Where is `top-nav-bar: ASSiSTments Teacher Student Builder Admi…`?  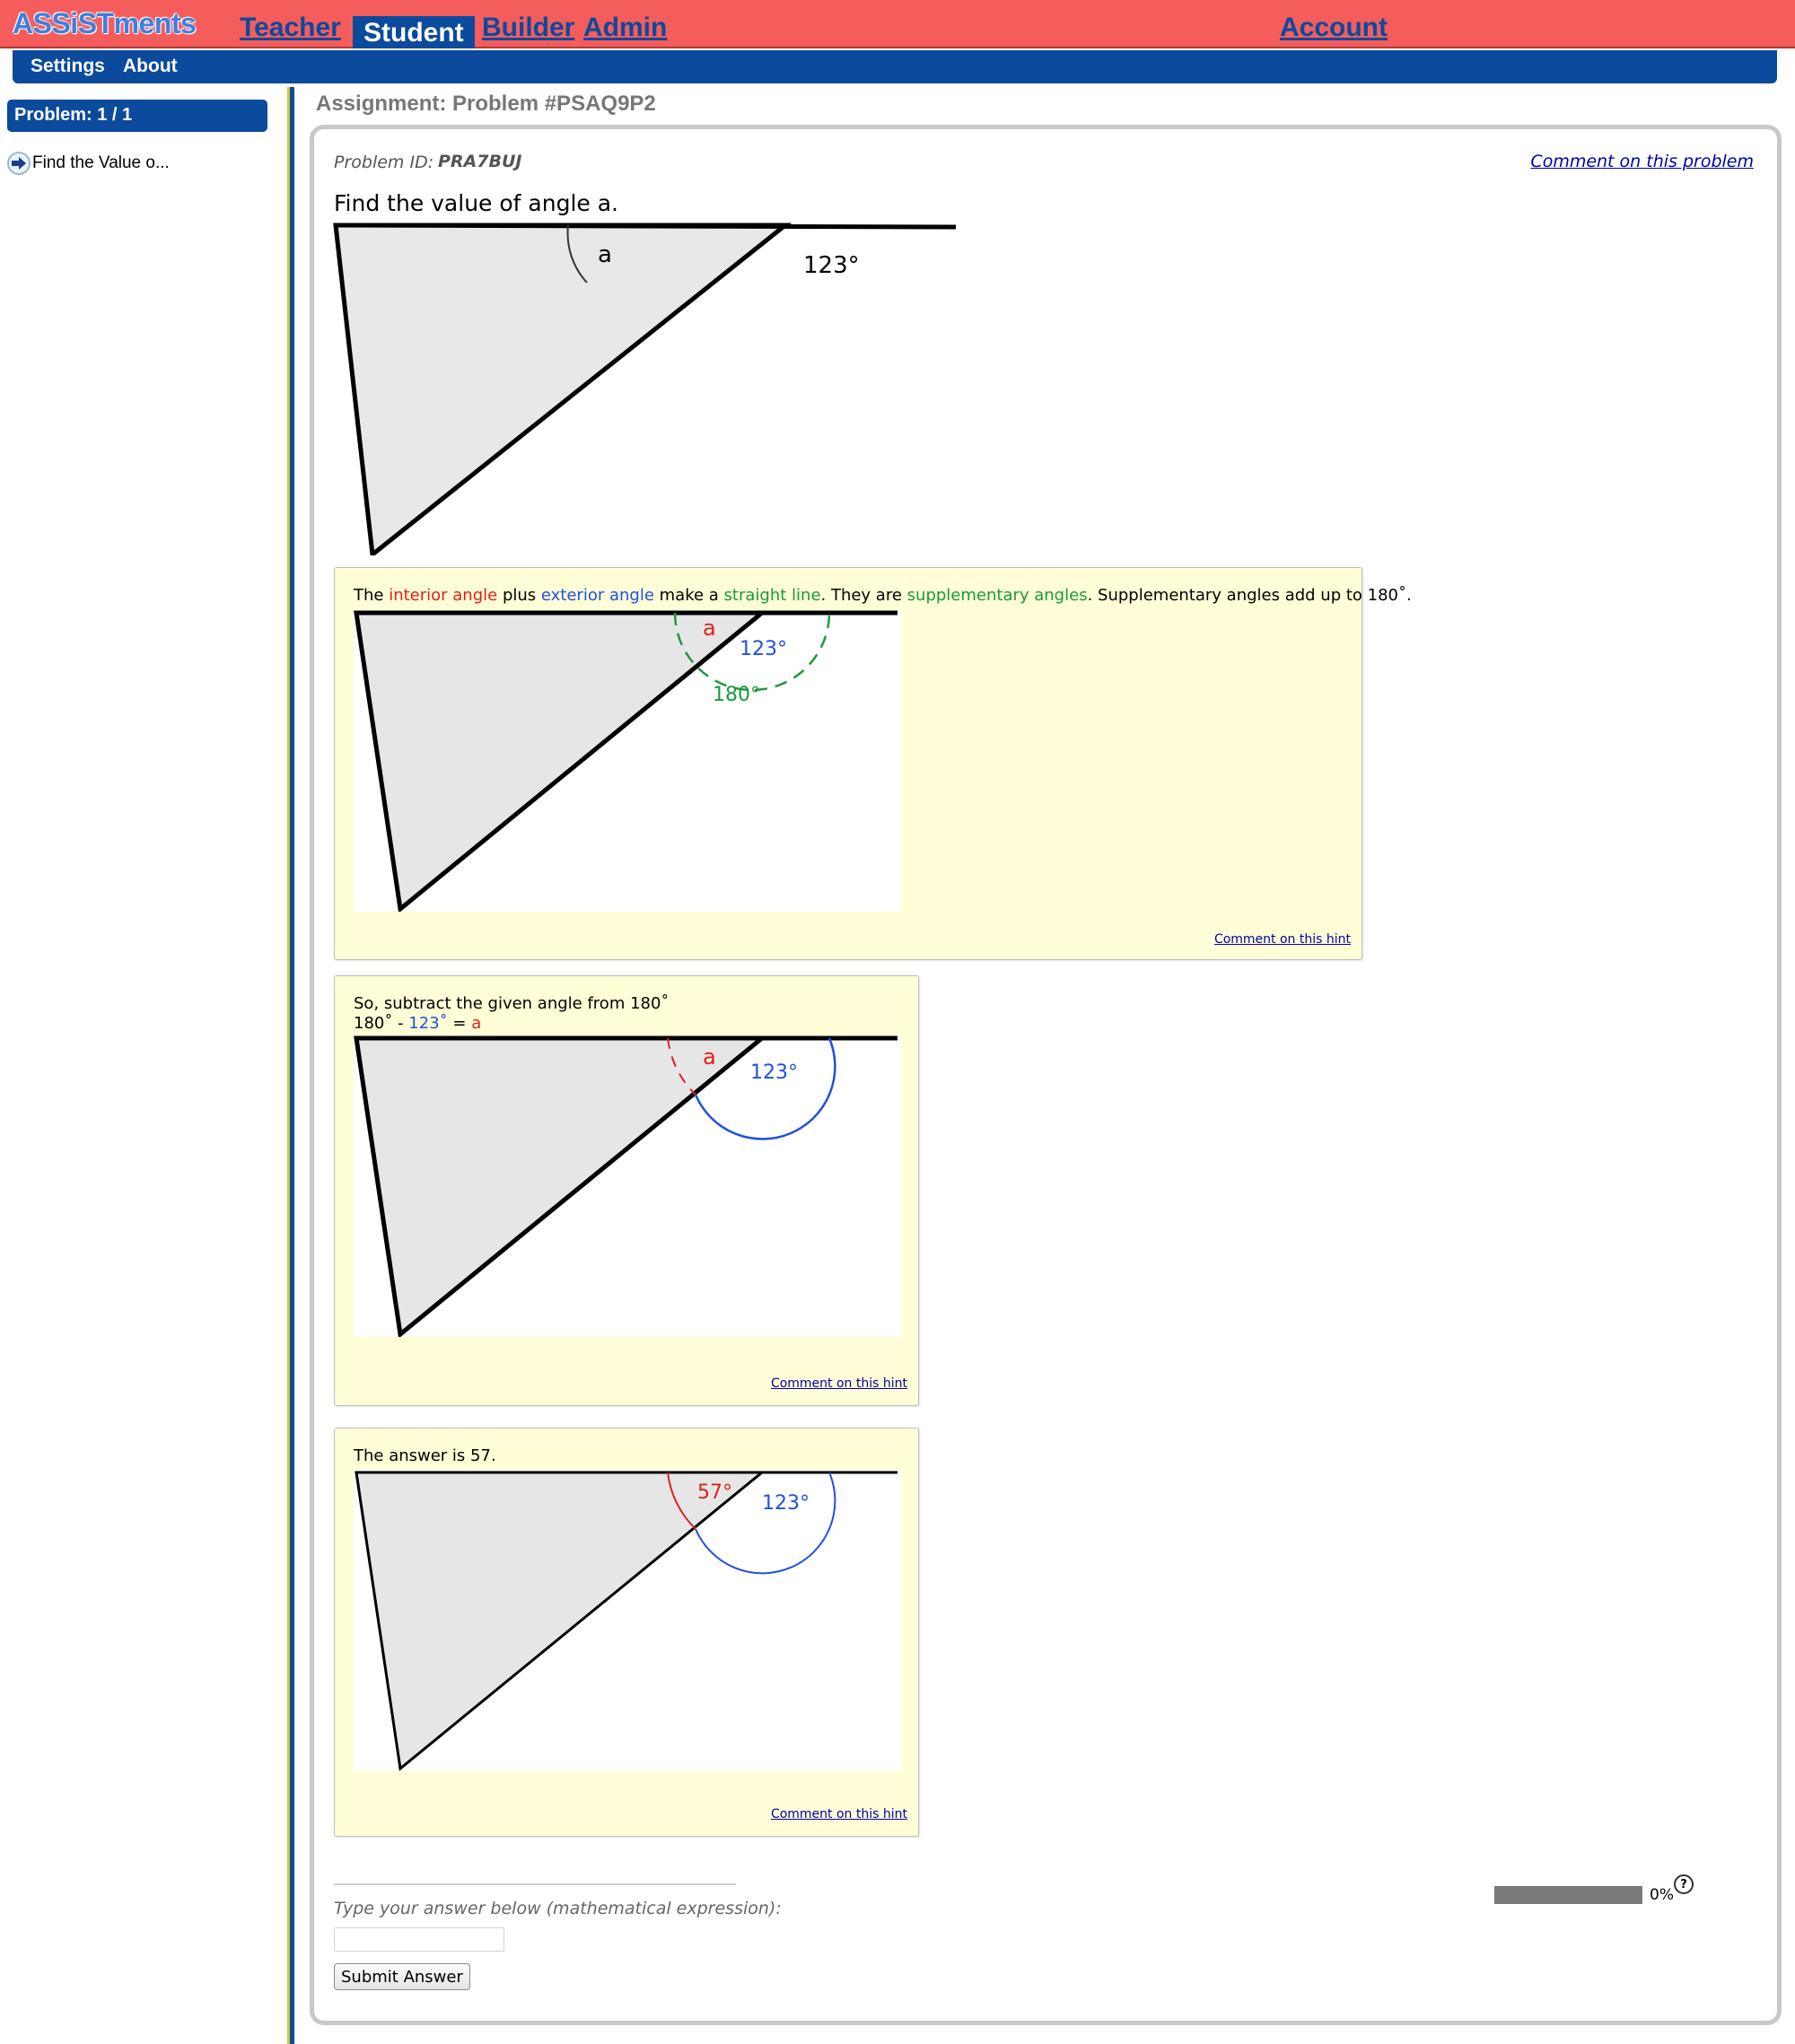 top-nav-bar: ASSiSTments Teacher Student Builder Admi… is located at coordinates (897, 24).